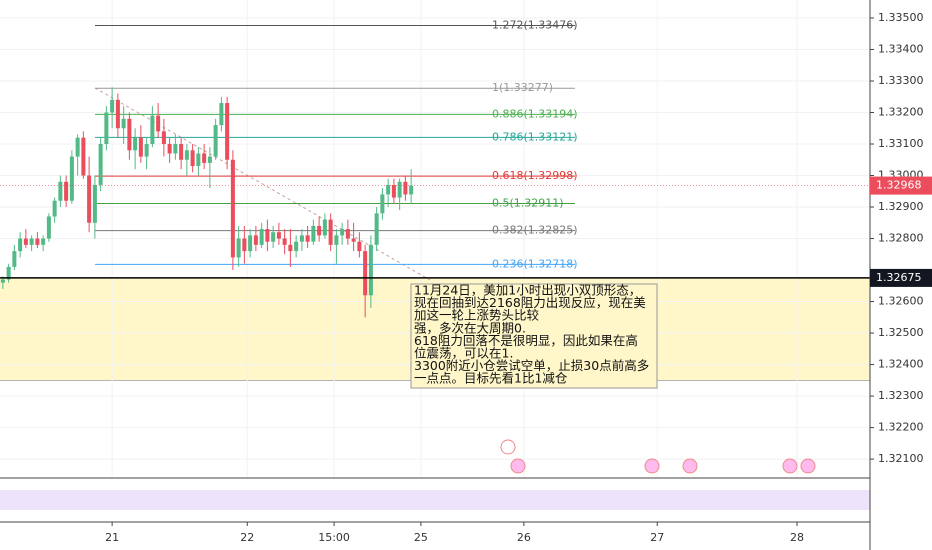 This screenshot has height=550, width=932. Describe the element at coordinates (535, 113) in the screenshot. I see `fib-label: 0.886(1.33194)` at that location.